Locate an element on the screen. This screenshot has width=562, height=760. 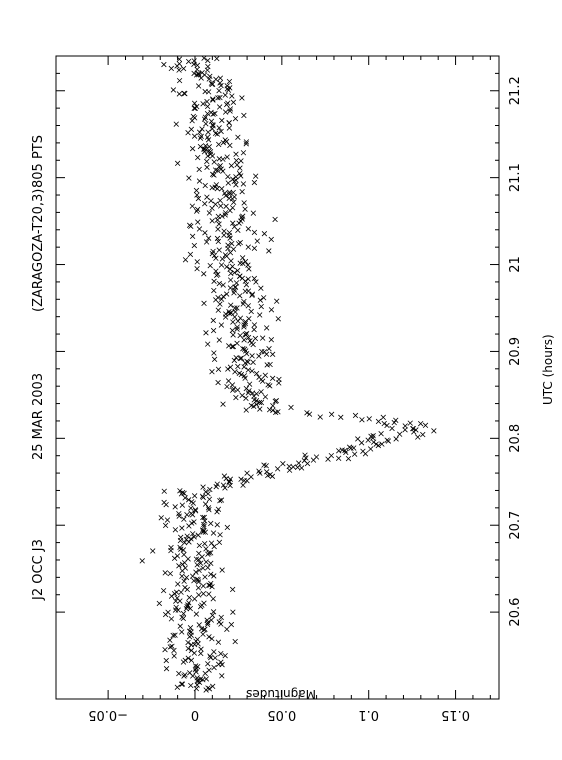
x-tick-label: 21.1 is located at coordinates (515, 177).